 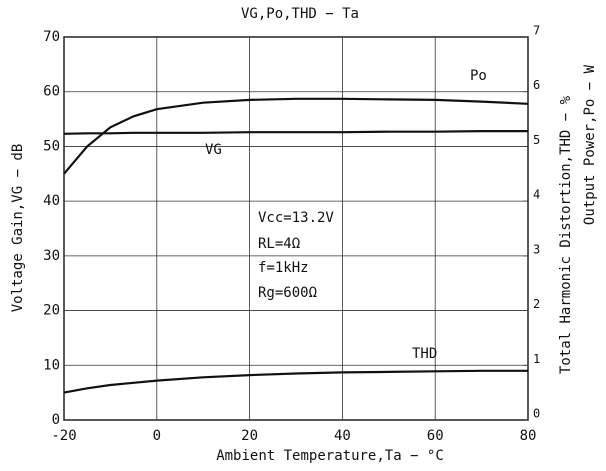 What do you see at coordinates (536, 414) in the screenshot?
I see `y2-tick-label: 0` at bounding box center [536, 414].